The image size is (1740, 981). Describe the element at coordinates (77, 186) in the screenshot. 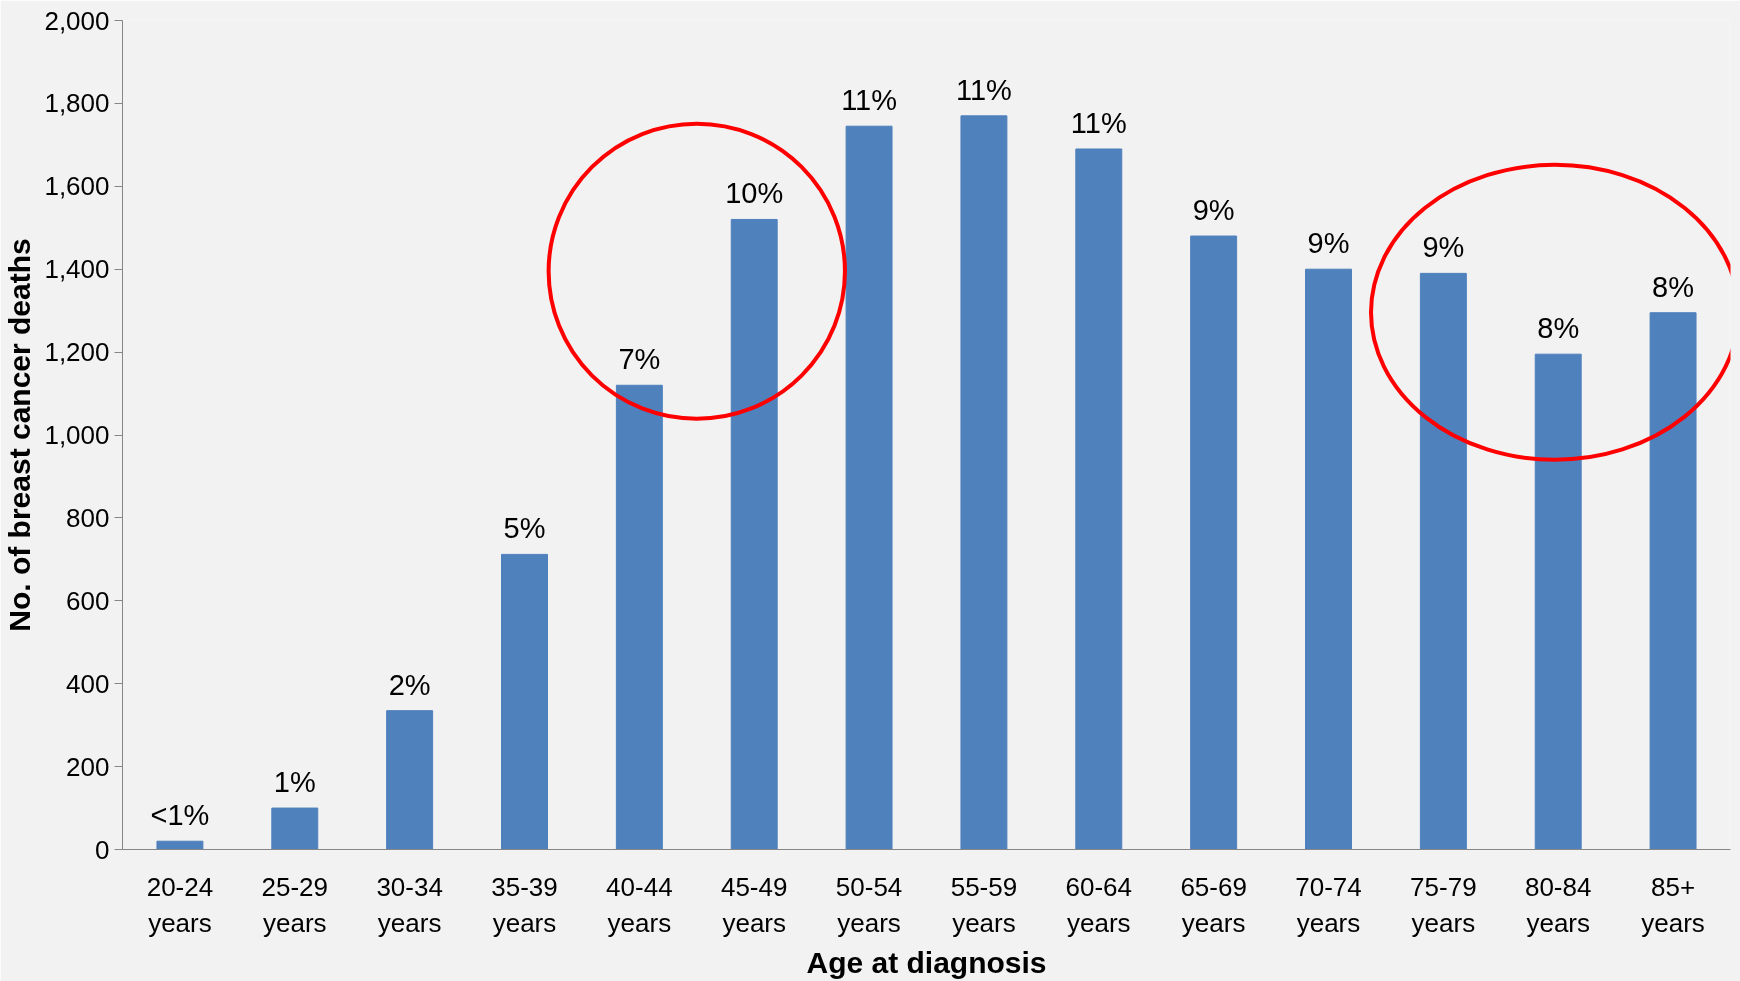

I see `y-tick-label: 1,600` at that location.